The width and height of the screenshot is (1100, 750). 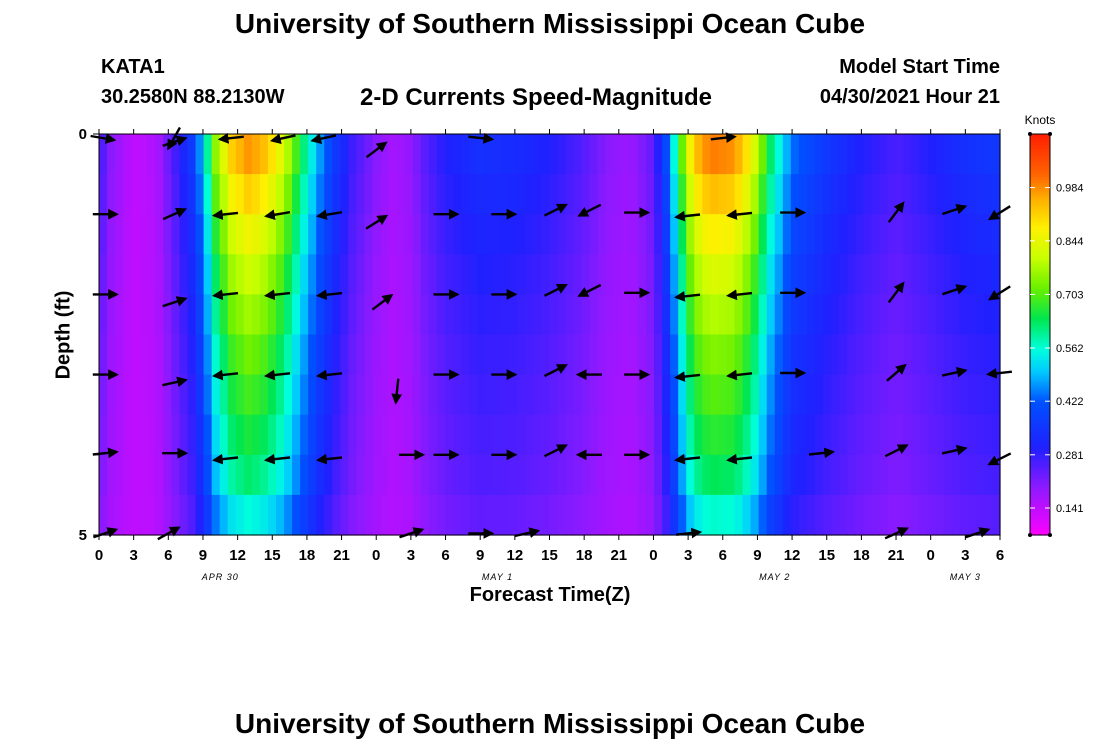 What do you see at coordinates (341, 555) in the screenshot?
I see `x-tick-label: 21` at bounding box center [341, 555].